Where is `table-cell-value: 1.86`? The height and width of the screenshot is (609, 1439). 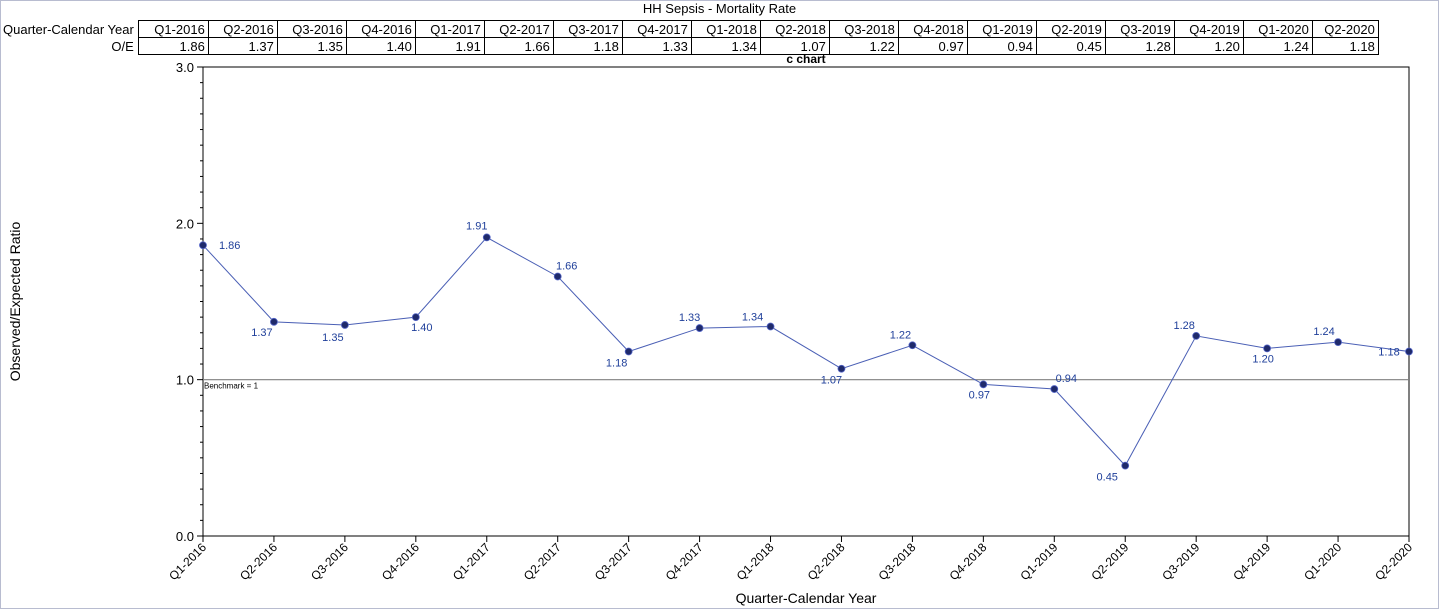 table-cell-value: 1.86 is located at coordinates (173, 46).